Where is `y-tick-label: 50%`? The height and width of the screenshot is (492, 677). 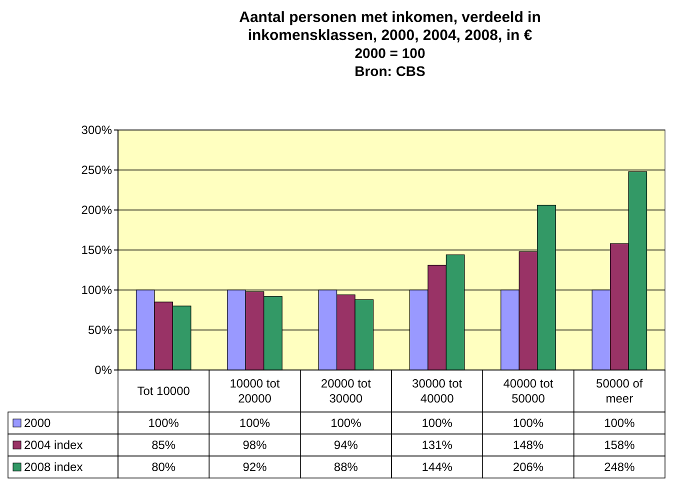 y-tick-label: 50% is located at coordinates (100, 330).